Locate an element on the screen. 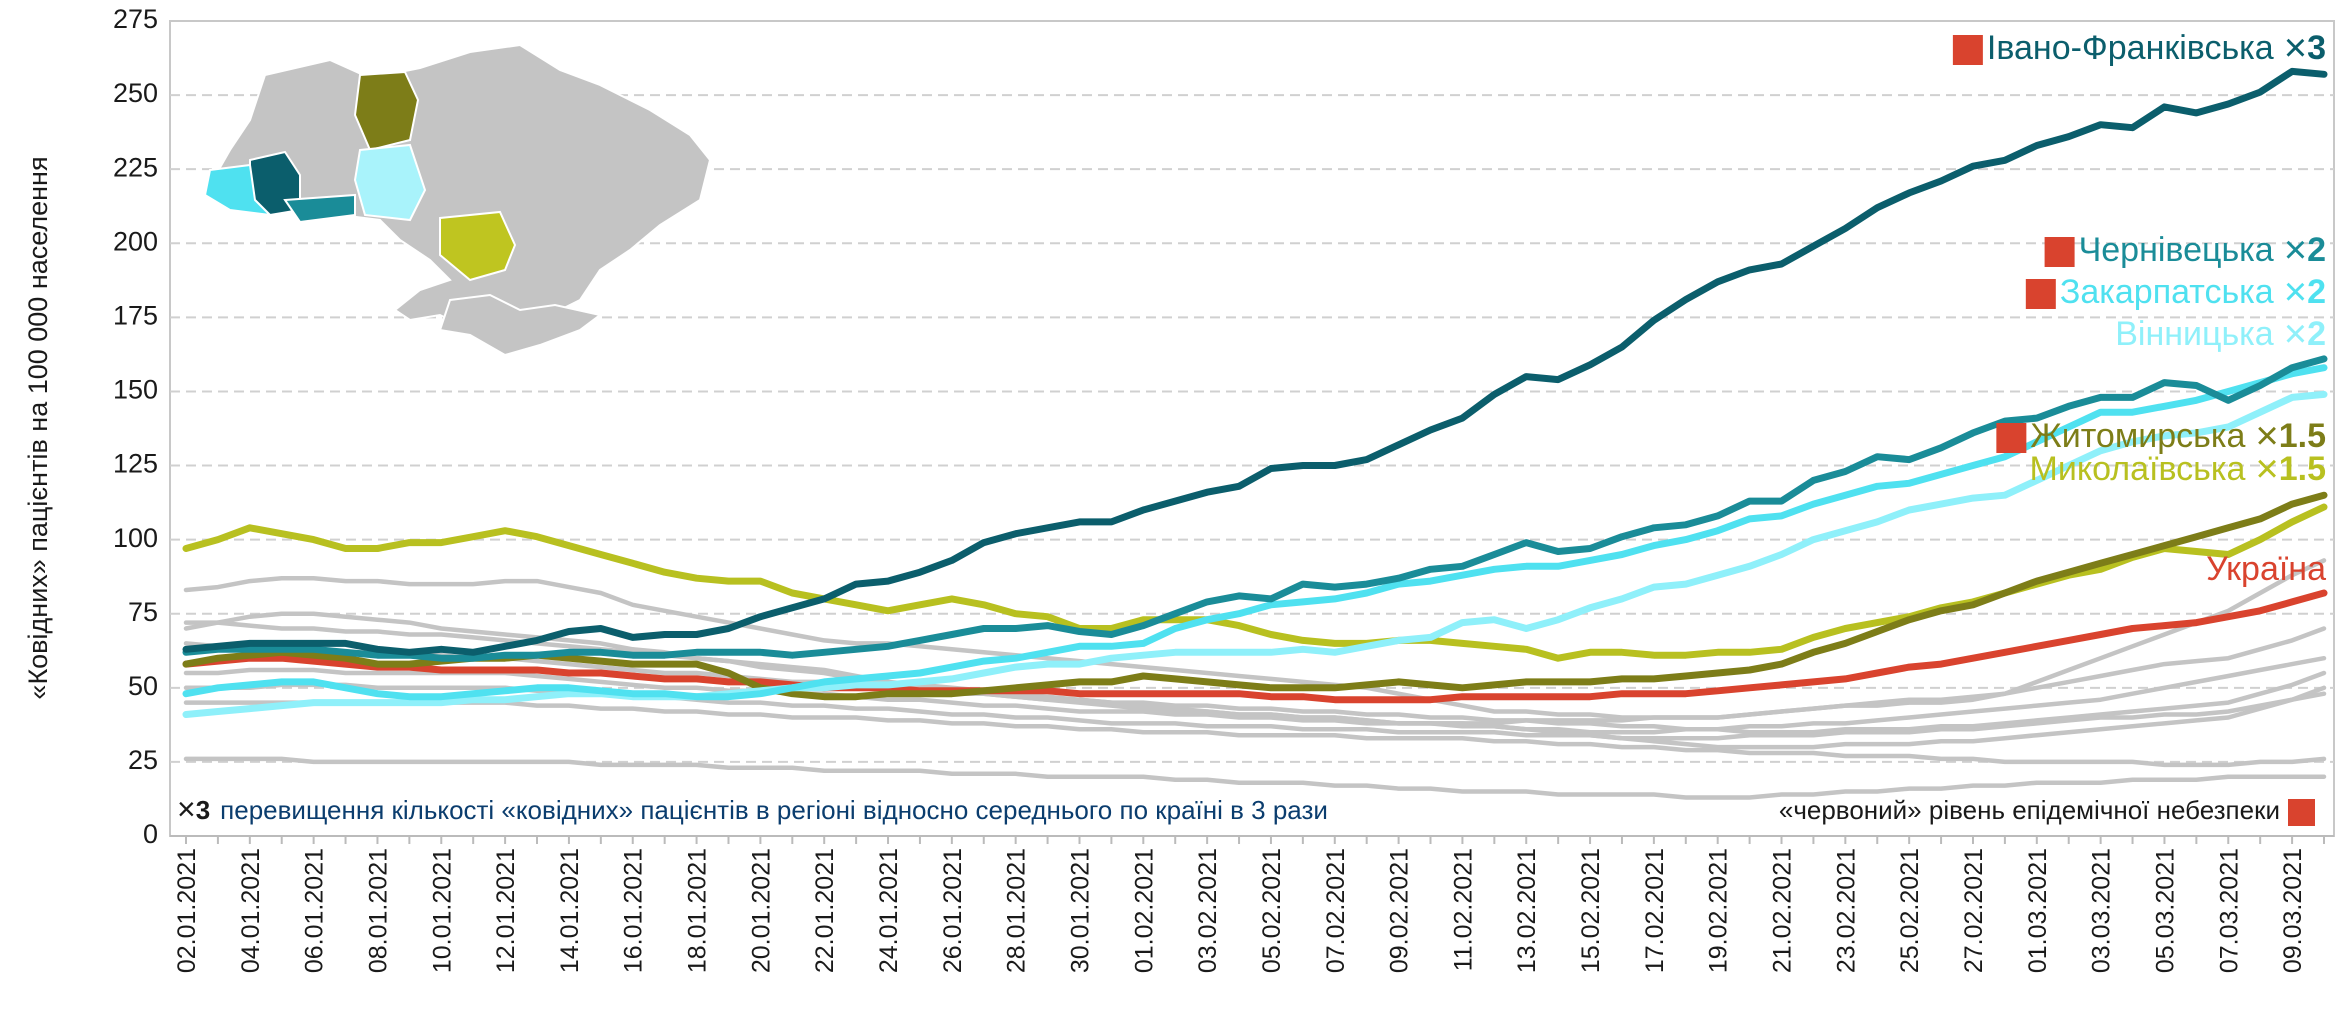  x-tick-label: 03.03.2021 is located at coordinates (2102, 910).